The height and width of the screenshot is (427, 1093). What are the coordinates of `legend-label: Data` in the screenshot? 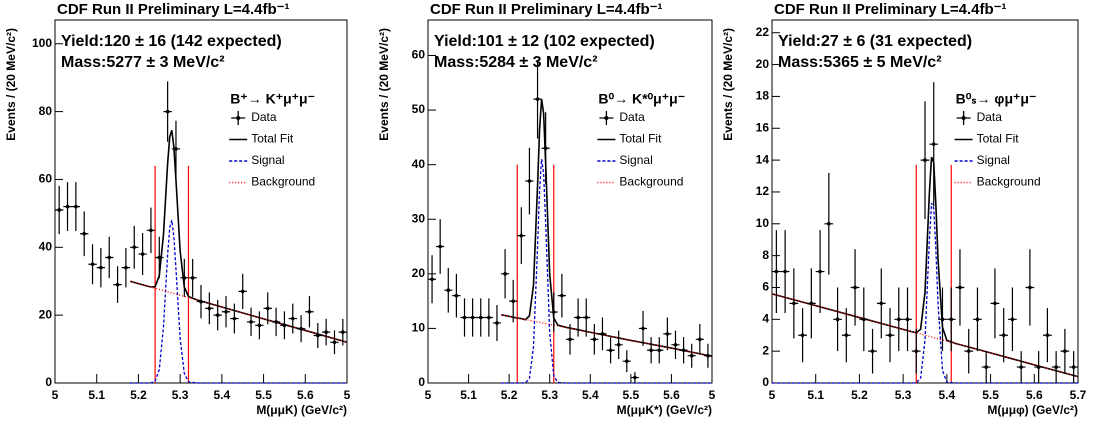 It's located at (990, 117).